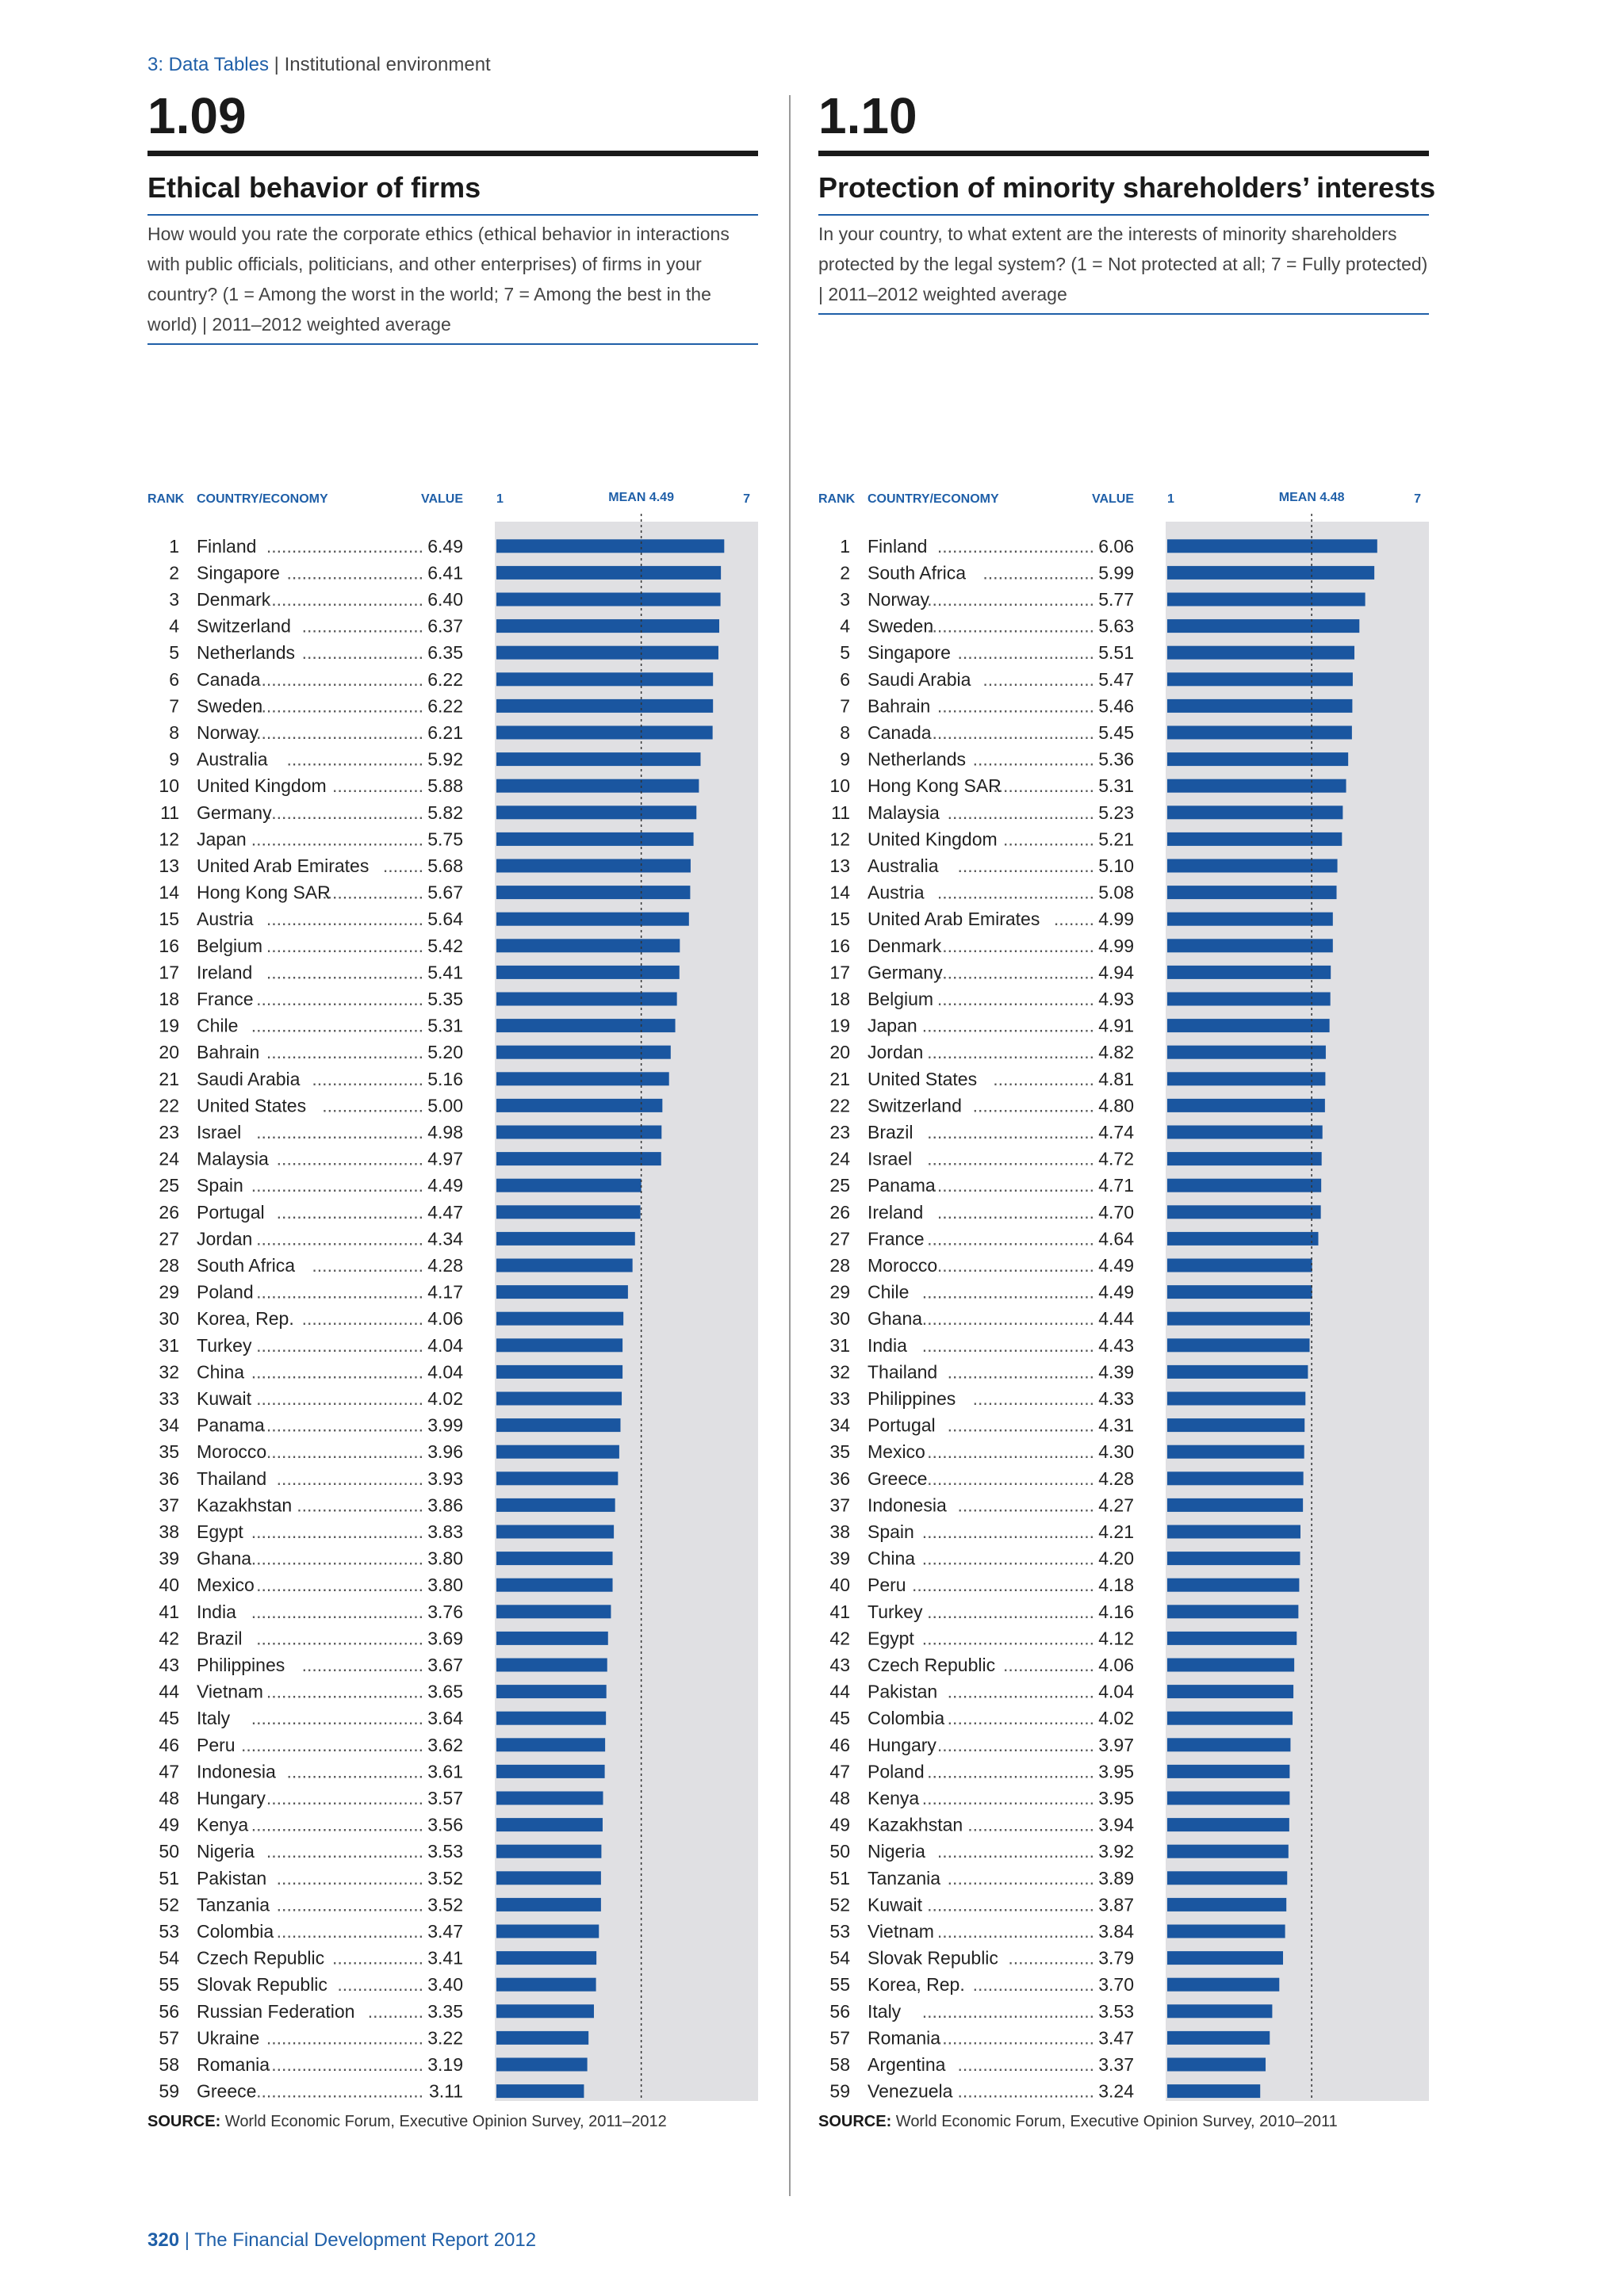  I want to click on country-label: Mexico, so click(226, 1585).